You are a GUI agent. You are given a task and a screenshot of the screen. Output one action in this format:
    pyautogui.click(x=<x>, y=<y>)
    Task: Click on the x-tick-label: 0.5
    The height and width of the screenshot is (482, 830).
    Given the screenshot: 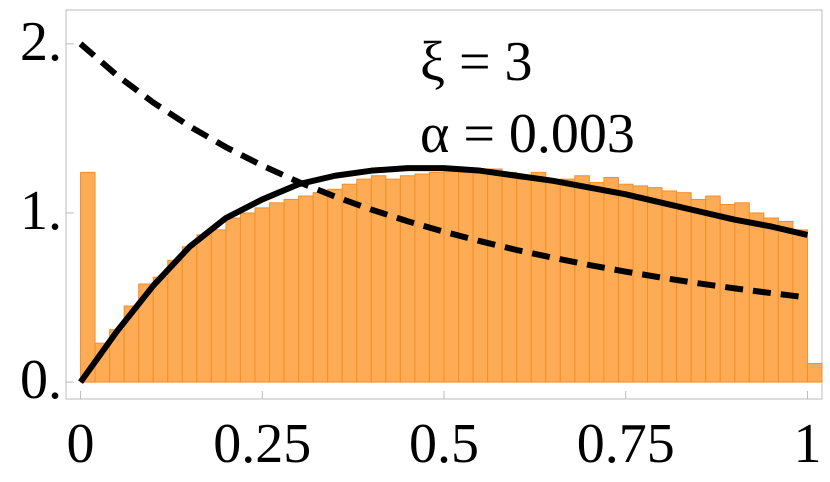 What is the action you would take?
    pyautogui.click(x=444, y=444)
    